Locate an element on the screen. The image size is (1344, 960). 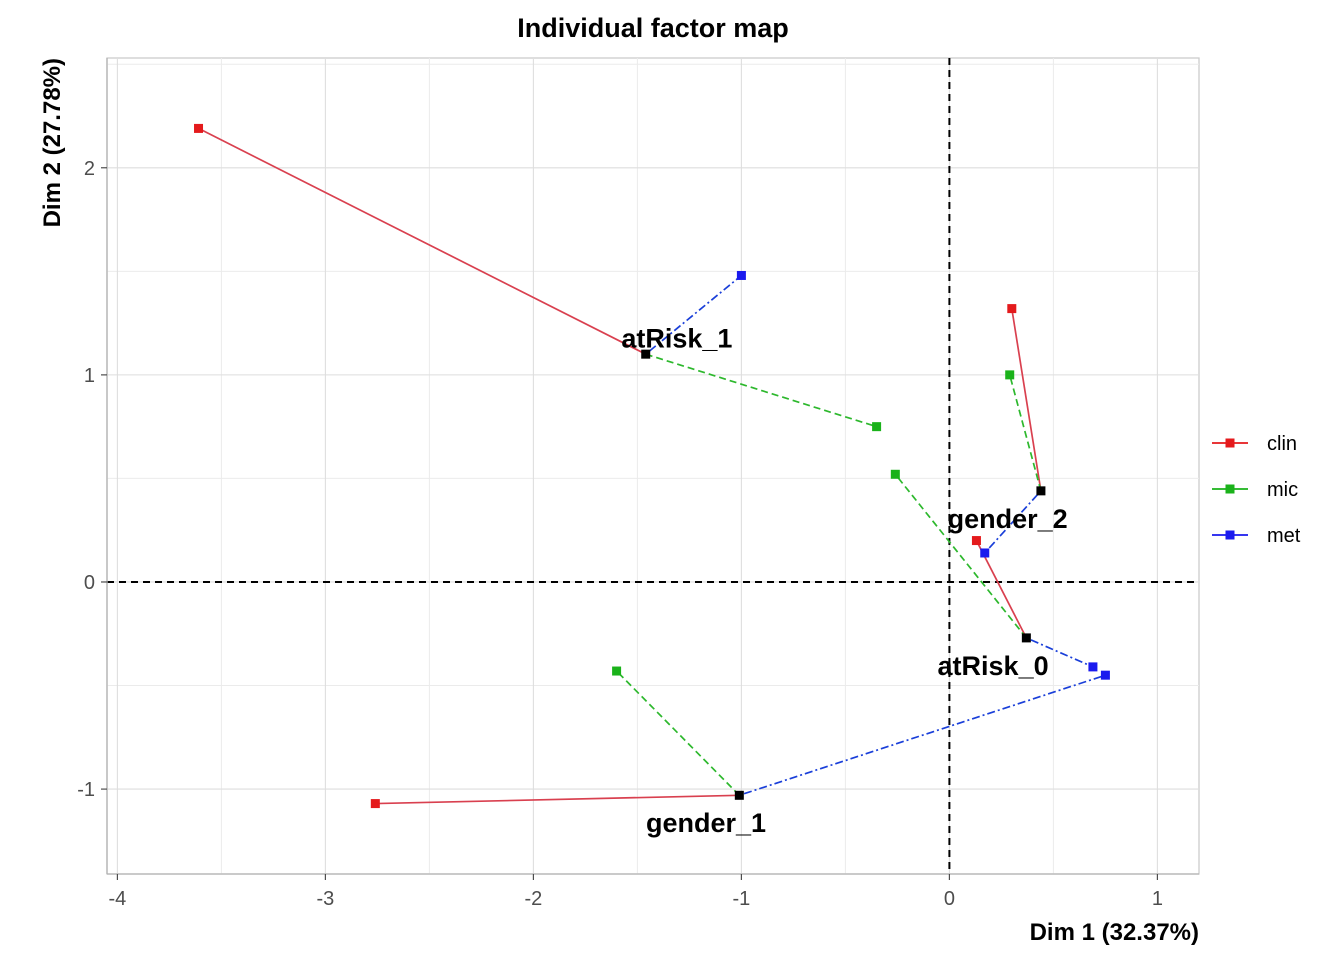
legend-label: mic is located at coordinates (1282, 490).